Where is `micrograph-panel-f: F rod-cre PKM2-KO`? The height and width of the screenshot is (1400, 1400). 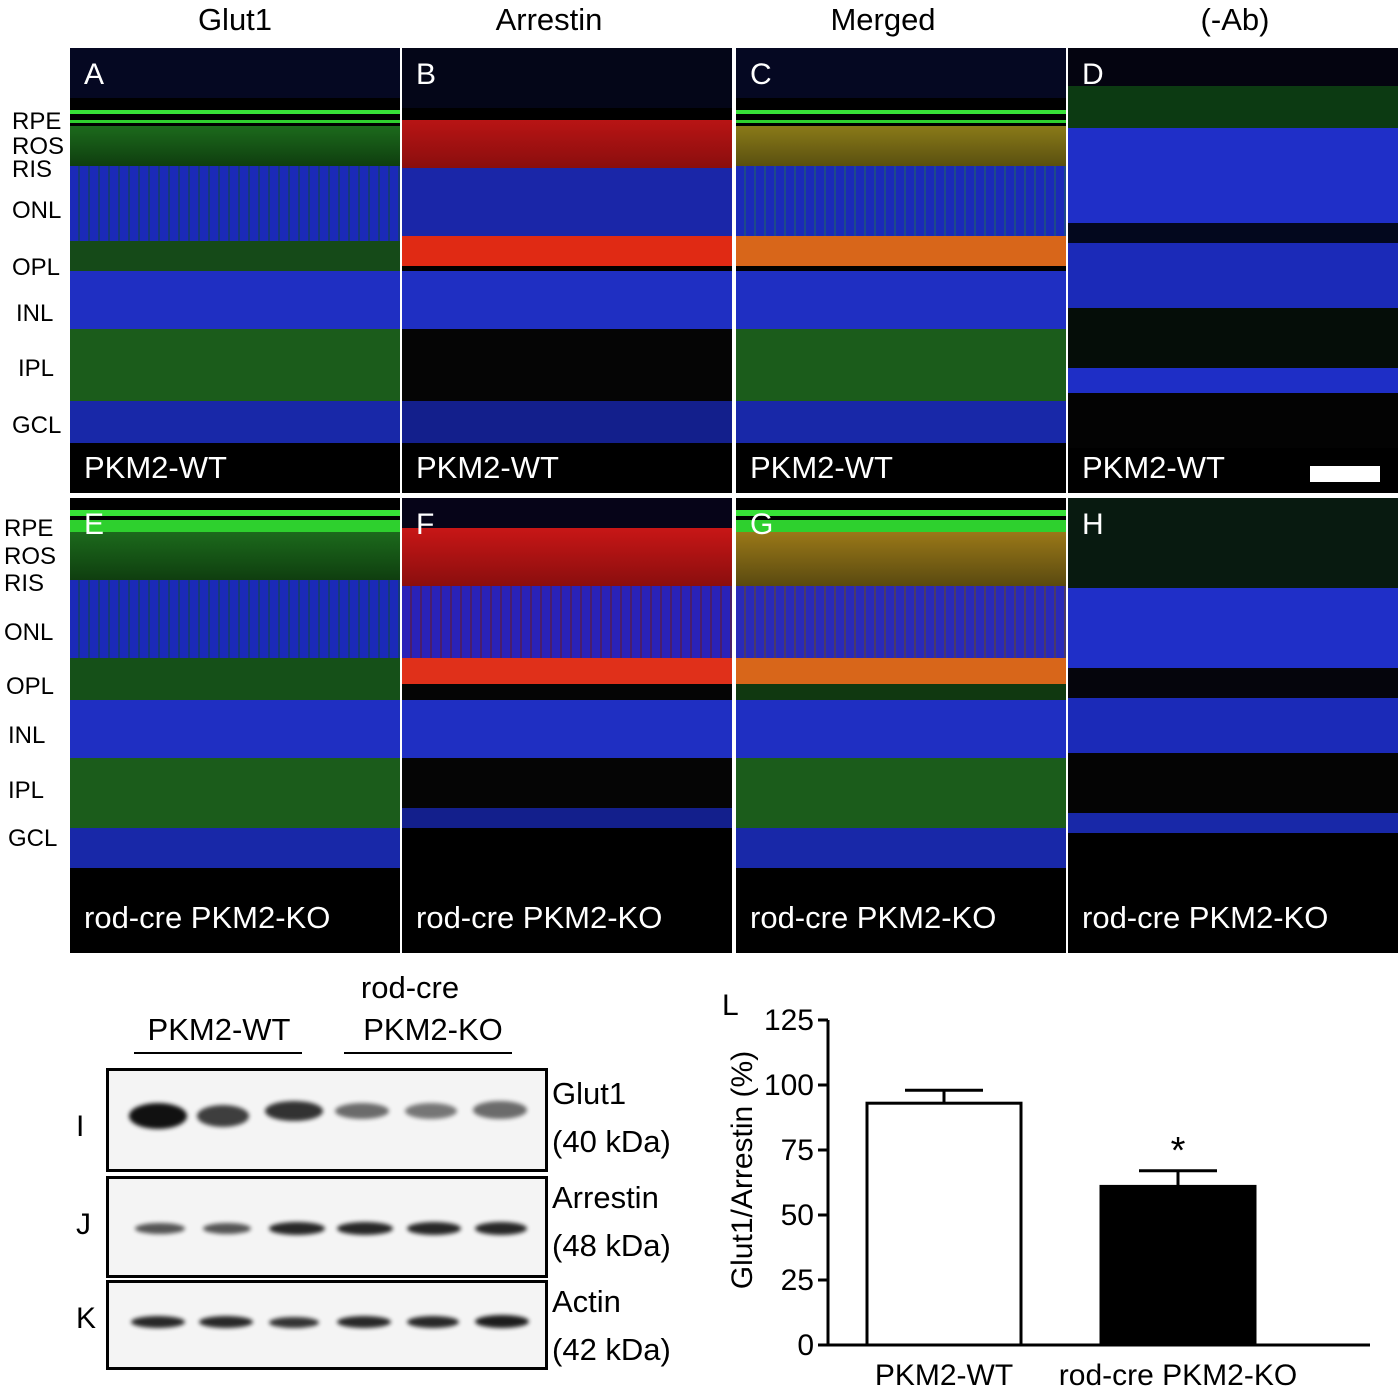 micrograph-panel-f: F rod-cre PKM2-KO is located at coordinates (567, 725).